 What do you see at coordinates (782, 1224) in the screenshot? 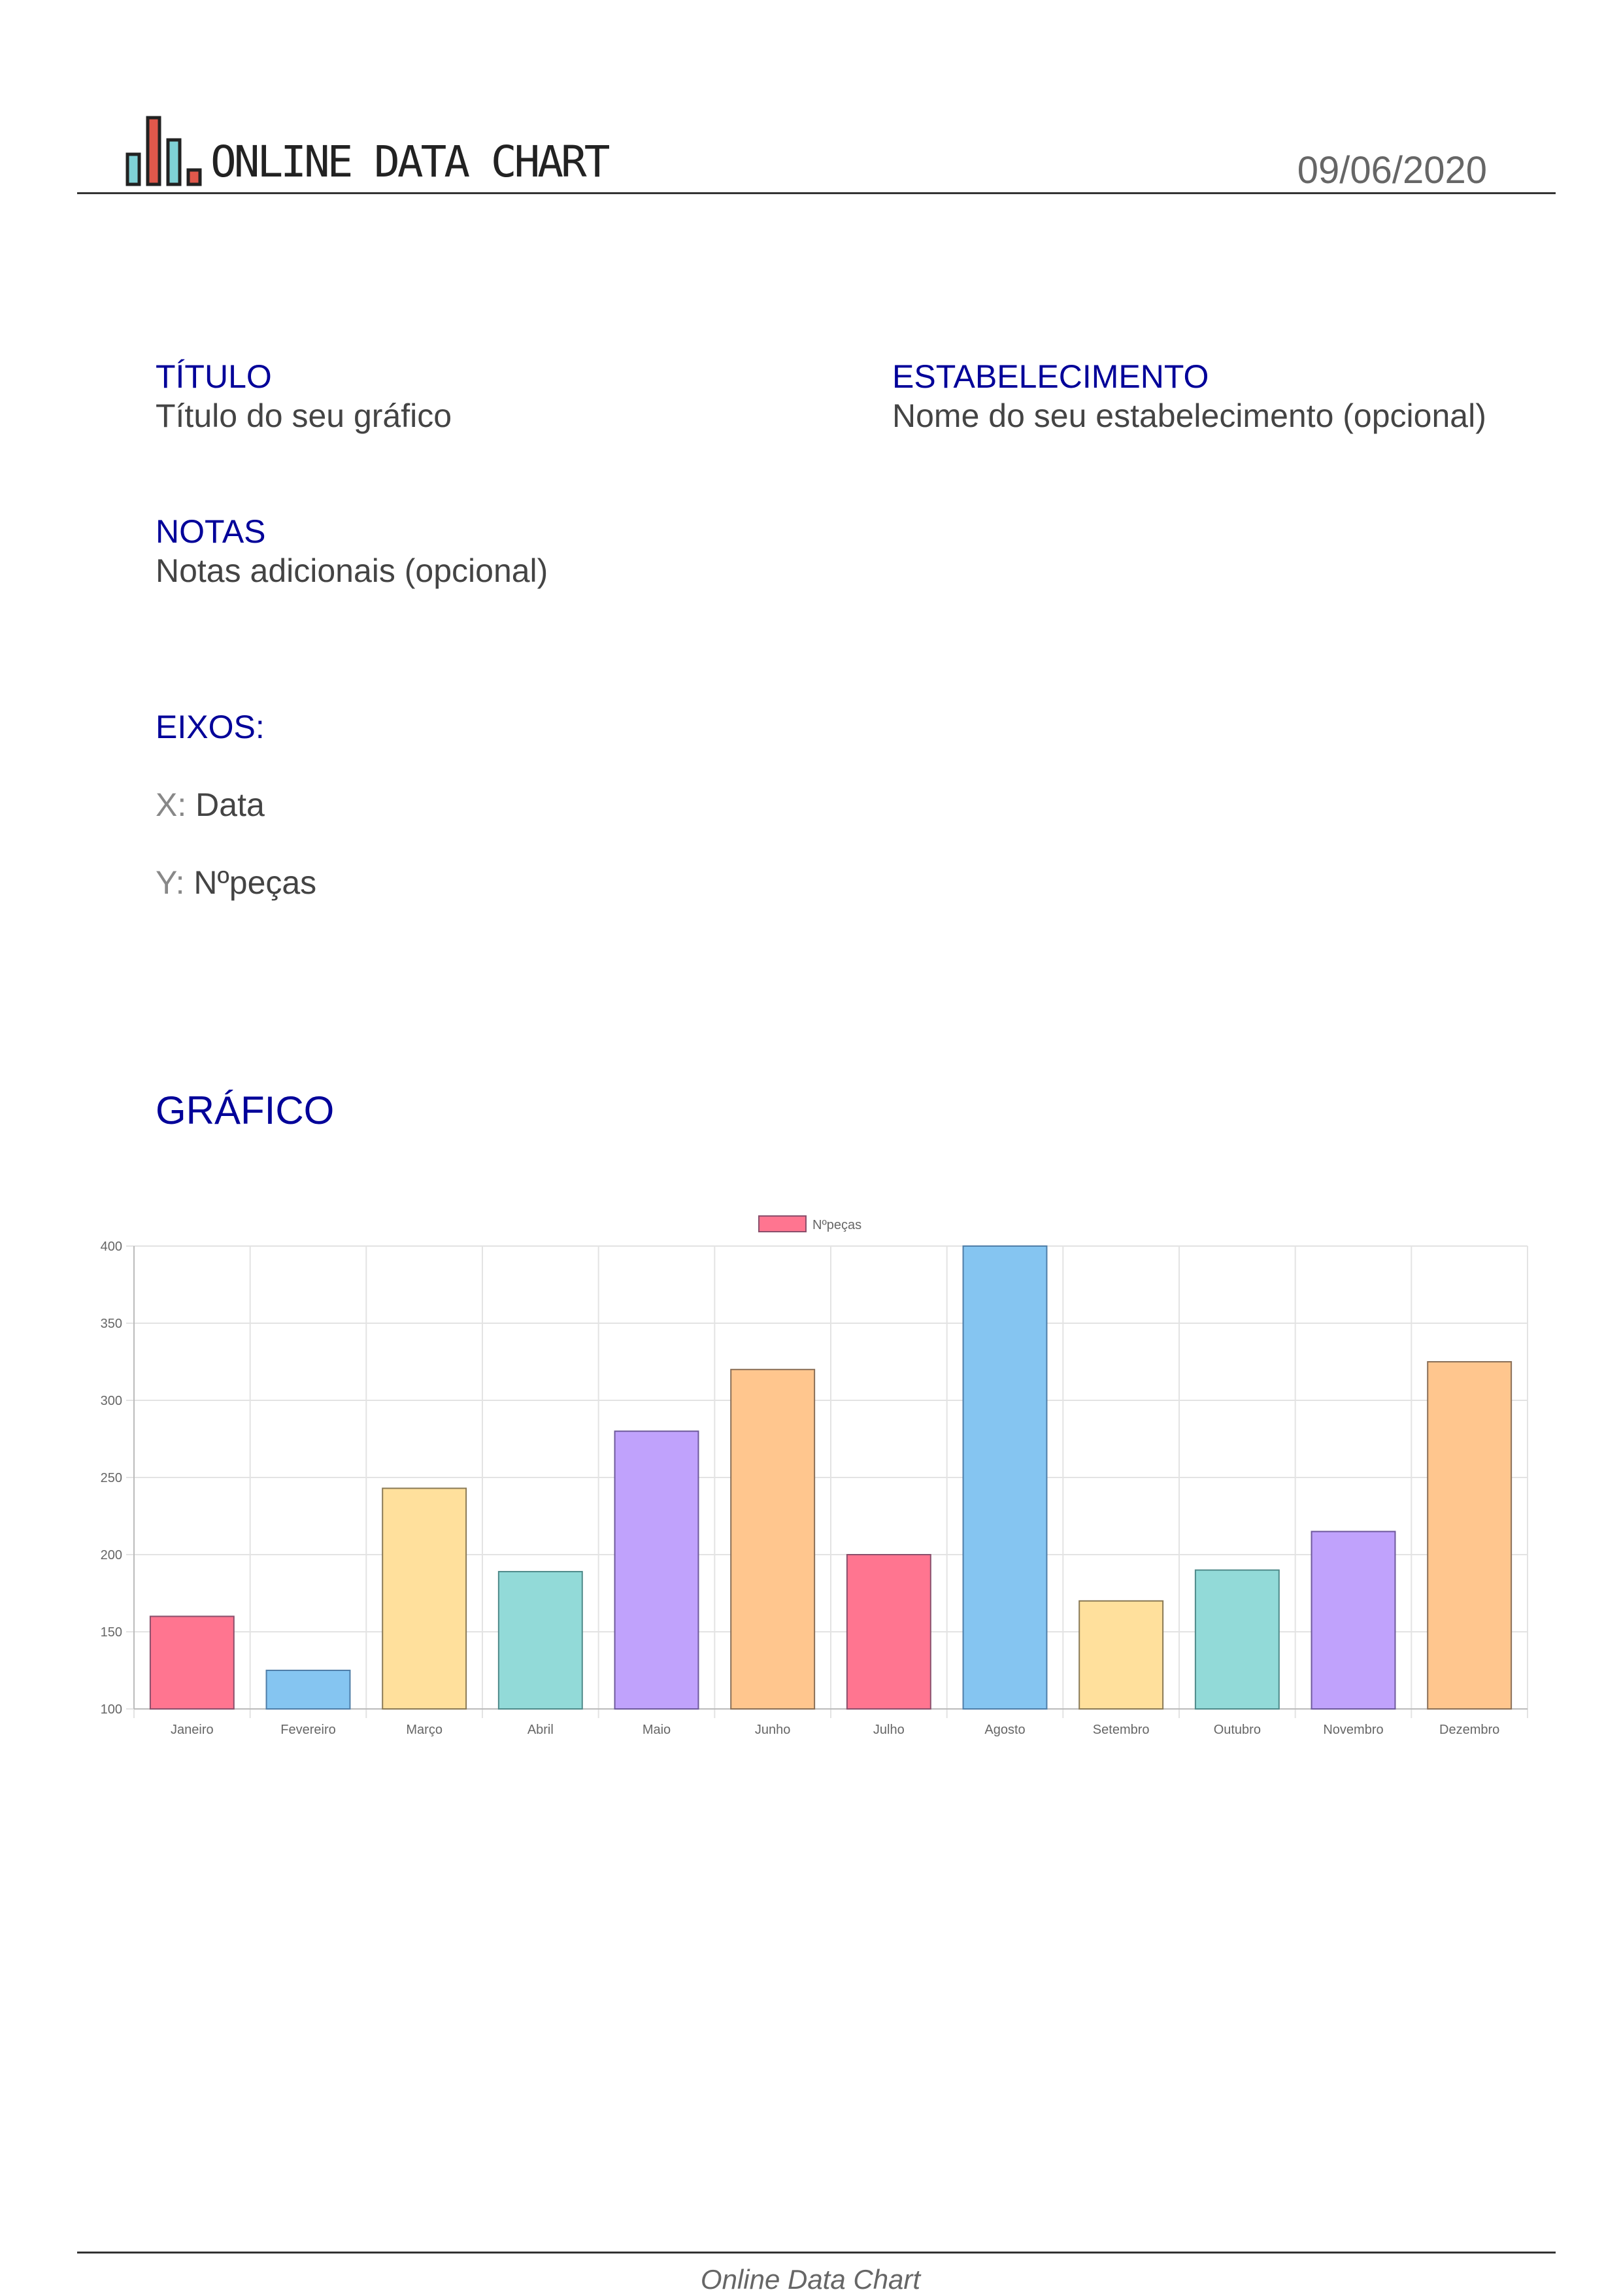
I see `legend-swatch` at bounding box center [782, 1224].